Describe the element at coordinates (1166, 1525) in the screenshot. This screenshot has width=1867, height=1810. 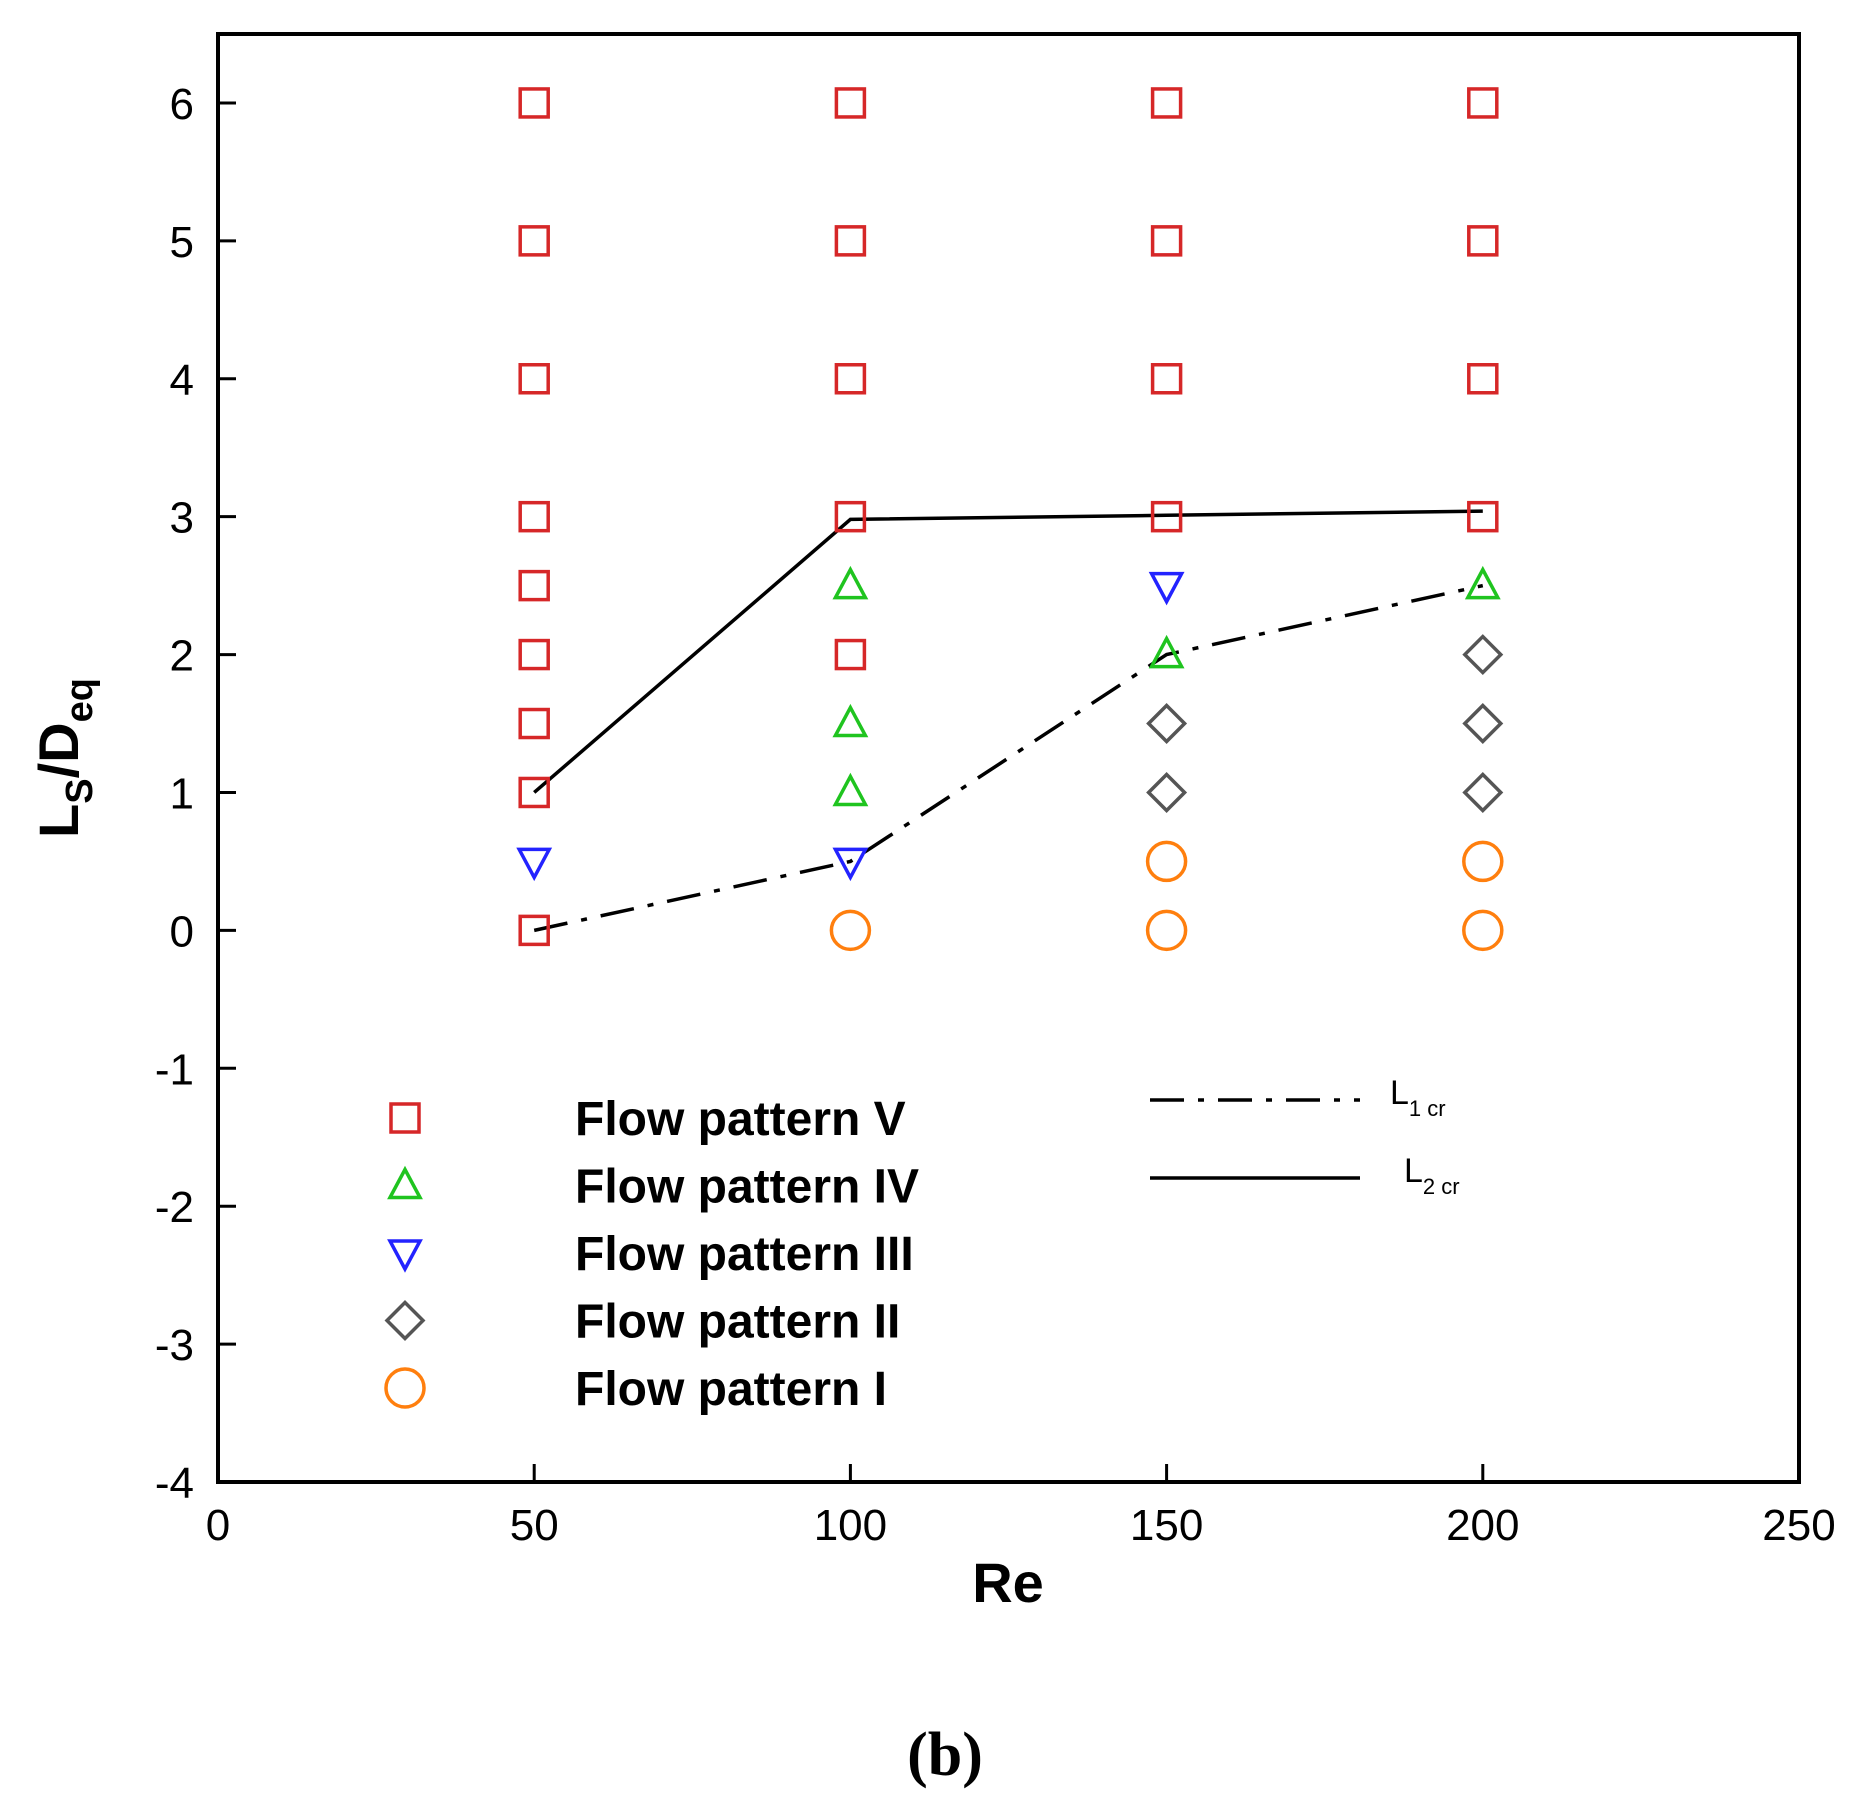
I see `x-tick-label: 150` at that location.